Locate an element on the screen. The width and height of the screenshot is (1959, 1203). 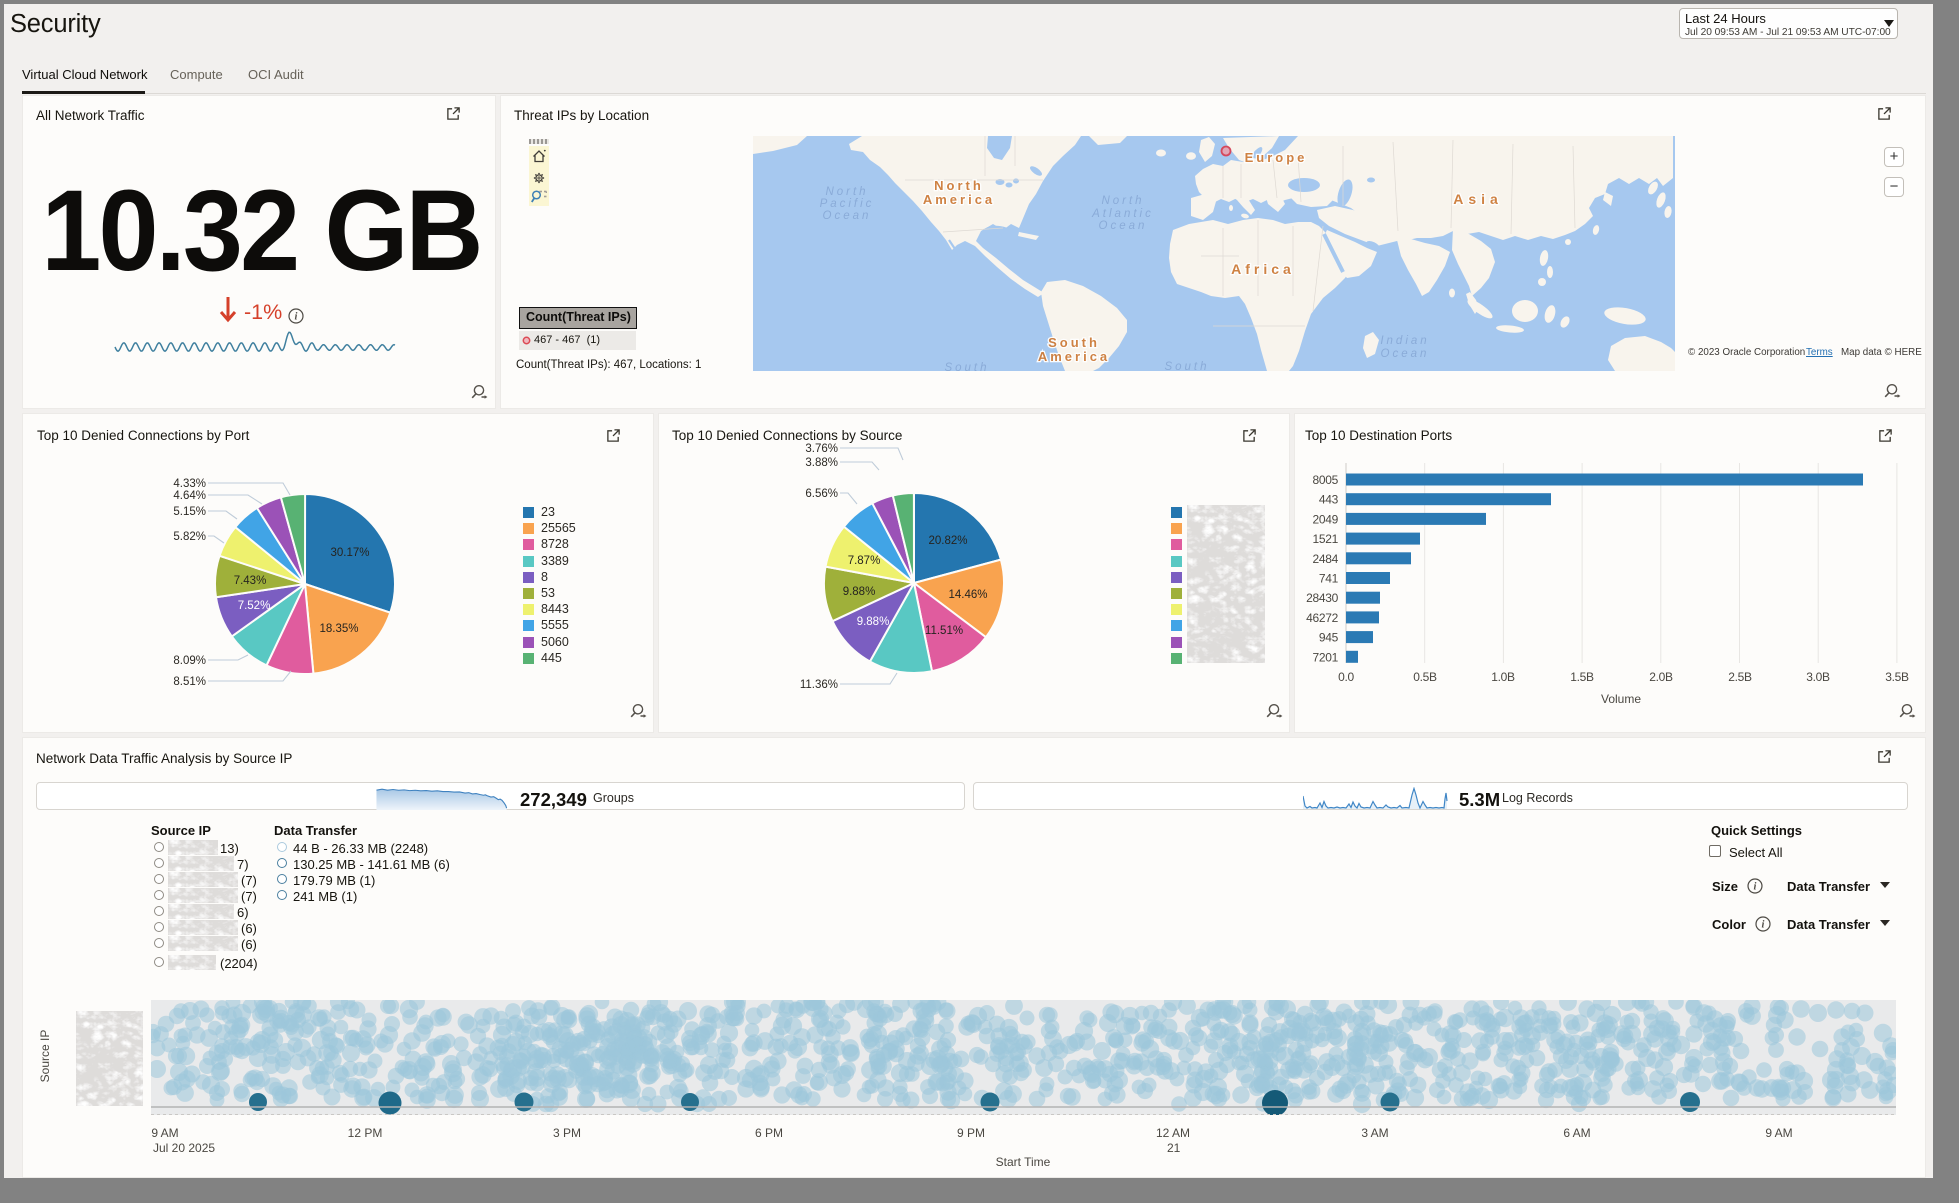
svg-text: Europe is located at coordinates (1276, 157).